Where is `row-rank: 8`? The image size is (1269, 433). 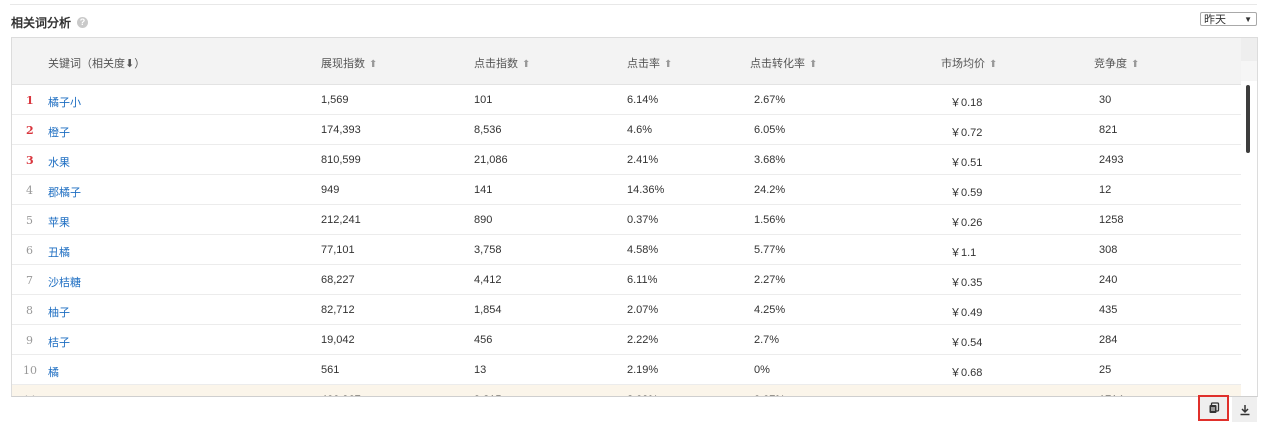
row-rank: 8 is located at coordinates (29, 310).